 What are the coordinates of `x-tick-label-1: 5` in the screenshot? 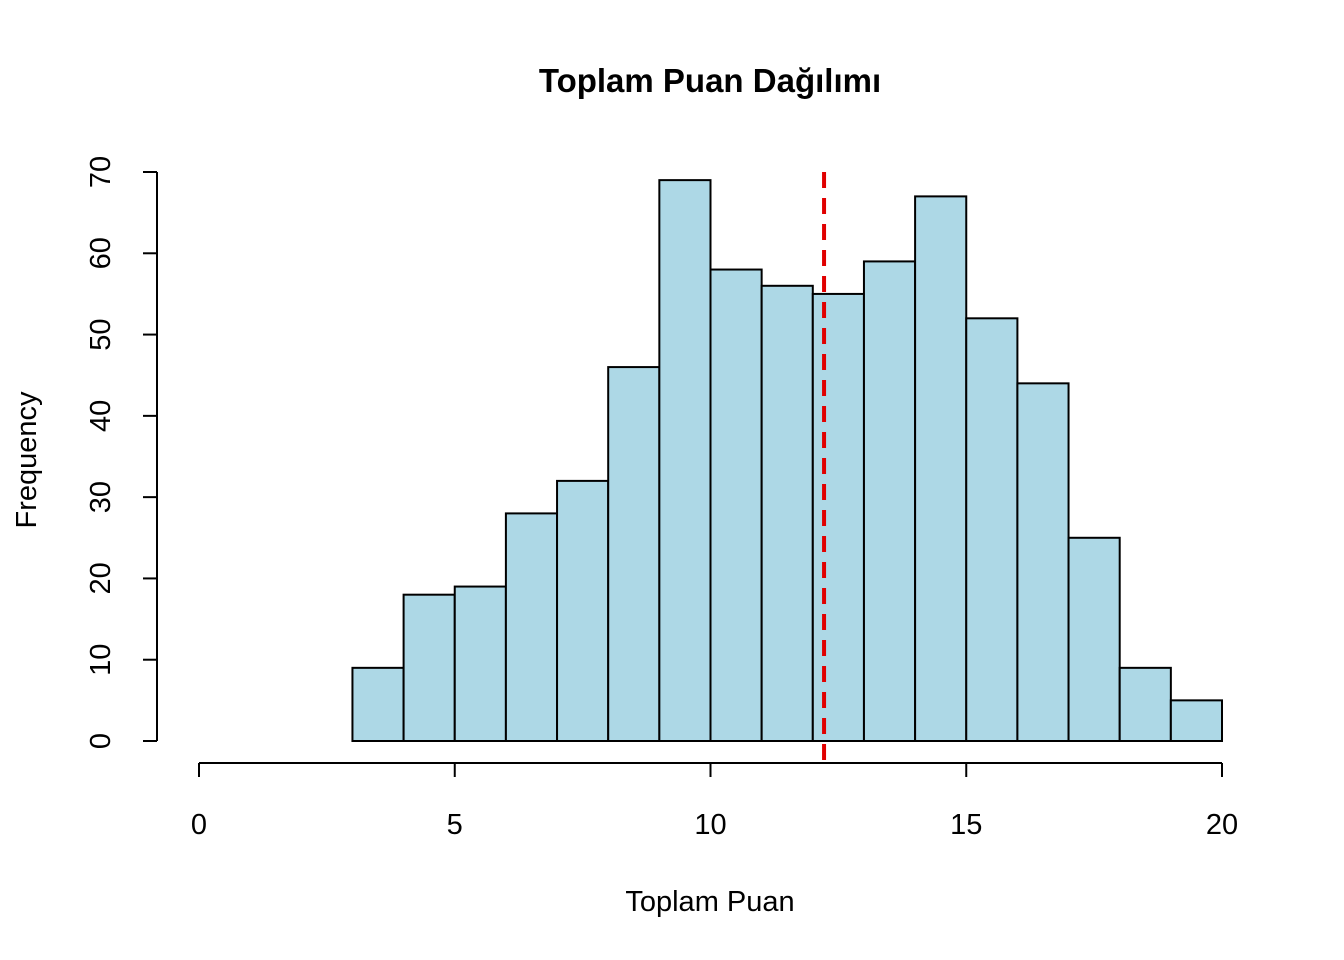 It's located at (455, 825).